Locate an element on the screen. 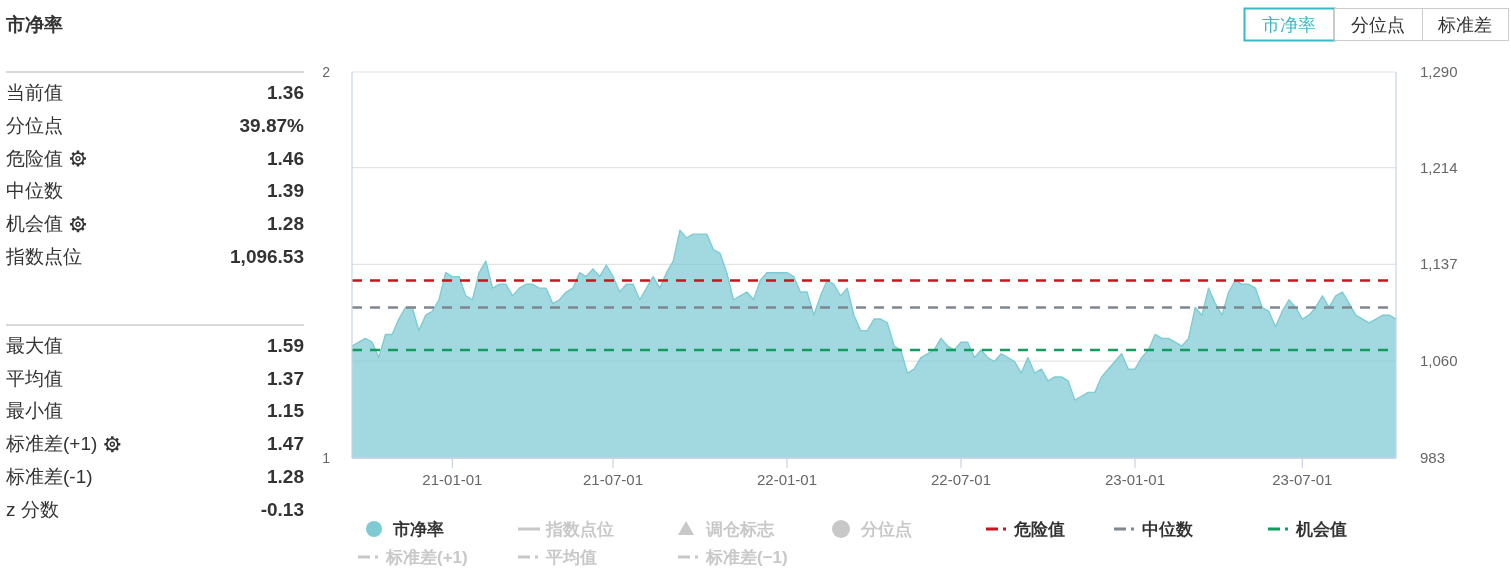  text: 标准差(+1) is located at coordinates (51, 444).